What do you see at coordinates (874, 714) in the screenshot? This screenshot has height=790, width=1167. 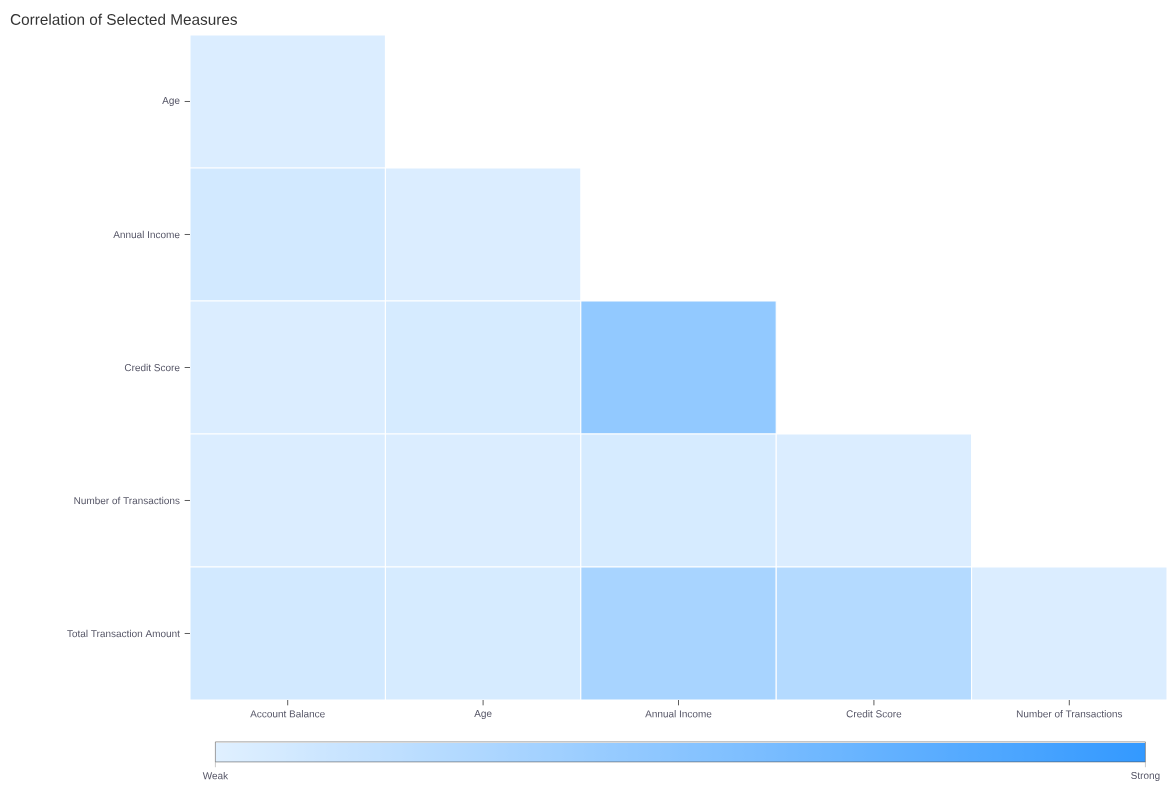 I see `x-tick-label: Credit Score` at bounding box center [874, 714].